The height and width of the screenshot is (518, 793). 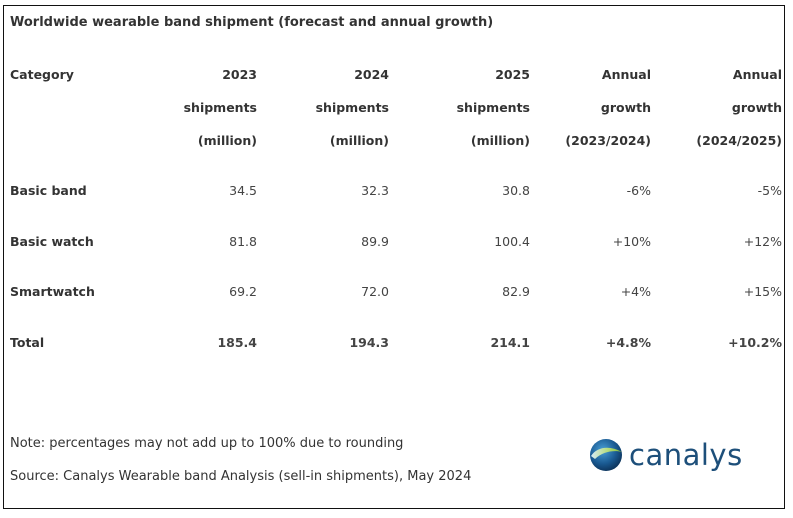 I want to click on logo-text: canalys, so click(x=686, y=454).